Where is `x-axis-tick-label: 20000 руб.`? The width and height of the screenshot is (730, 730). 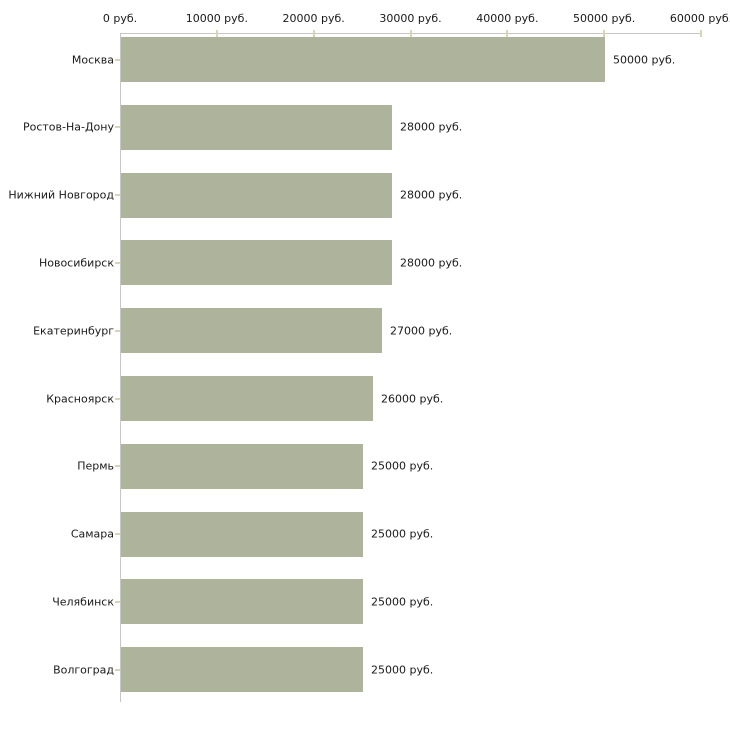
x-axis-tick-label: 20000 руб. is located at coordinates (313, 18).